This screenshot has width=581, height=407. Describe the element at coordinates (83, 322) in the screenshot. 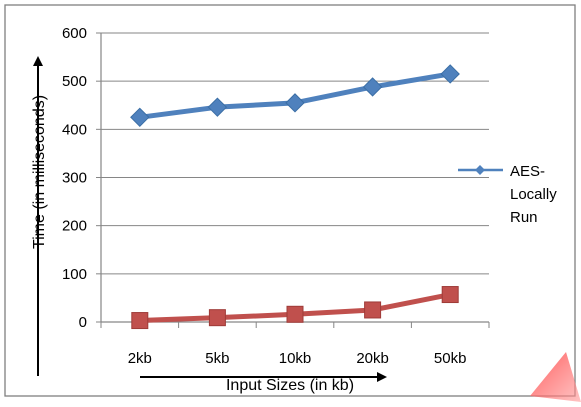

I see `y-tick-label: 0` at that location.